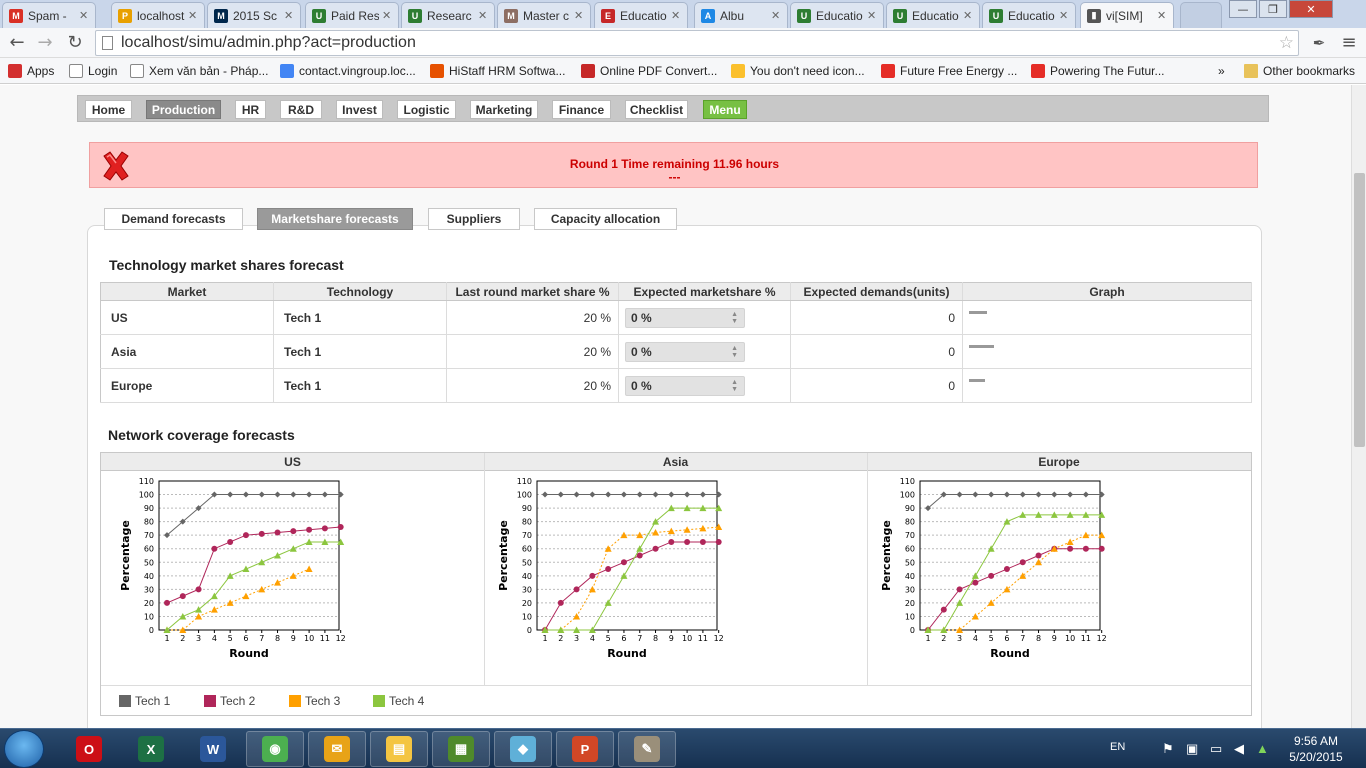 The height and width of the screenshot is (768, 1366). I want to click on page-scrollbar, so click(1358, 406).